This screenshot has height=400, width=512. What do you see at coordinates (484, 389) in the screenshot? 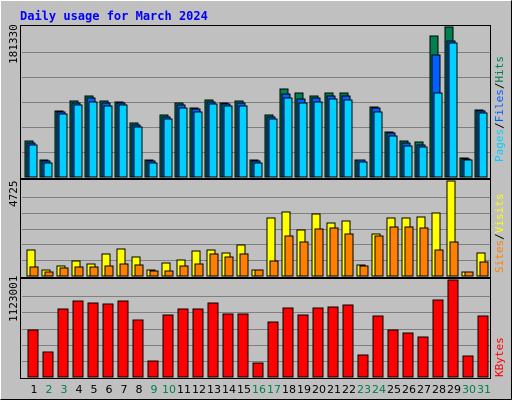
I see `x-tick-label: 31` at bounding box center [484, 389].